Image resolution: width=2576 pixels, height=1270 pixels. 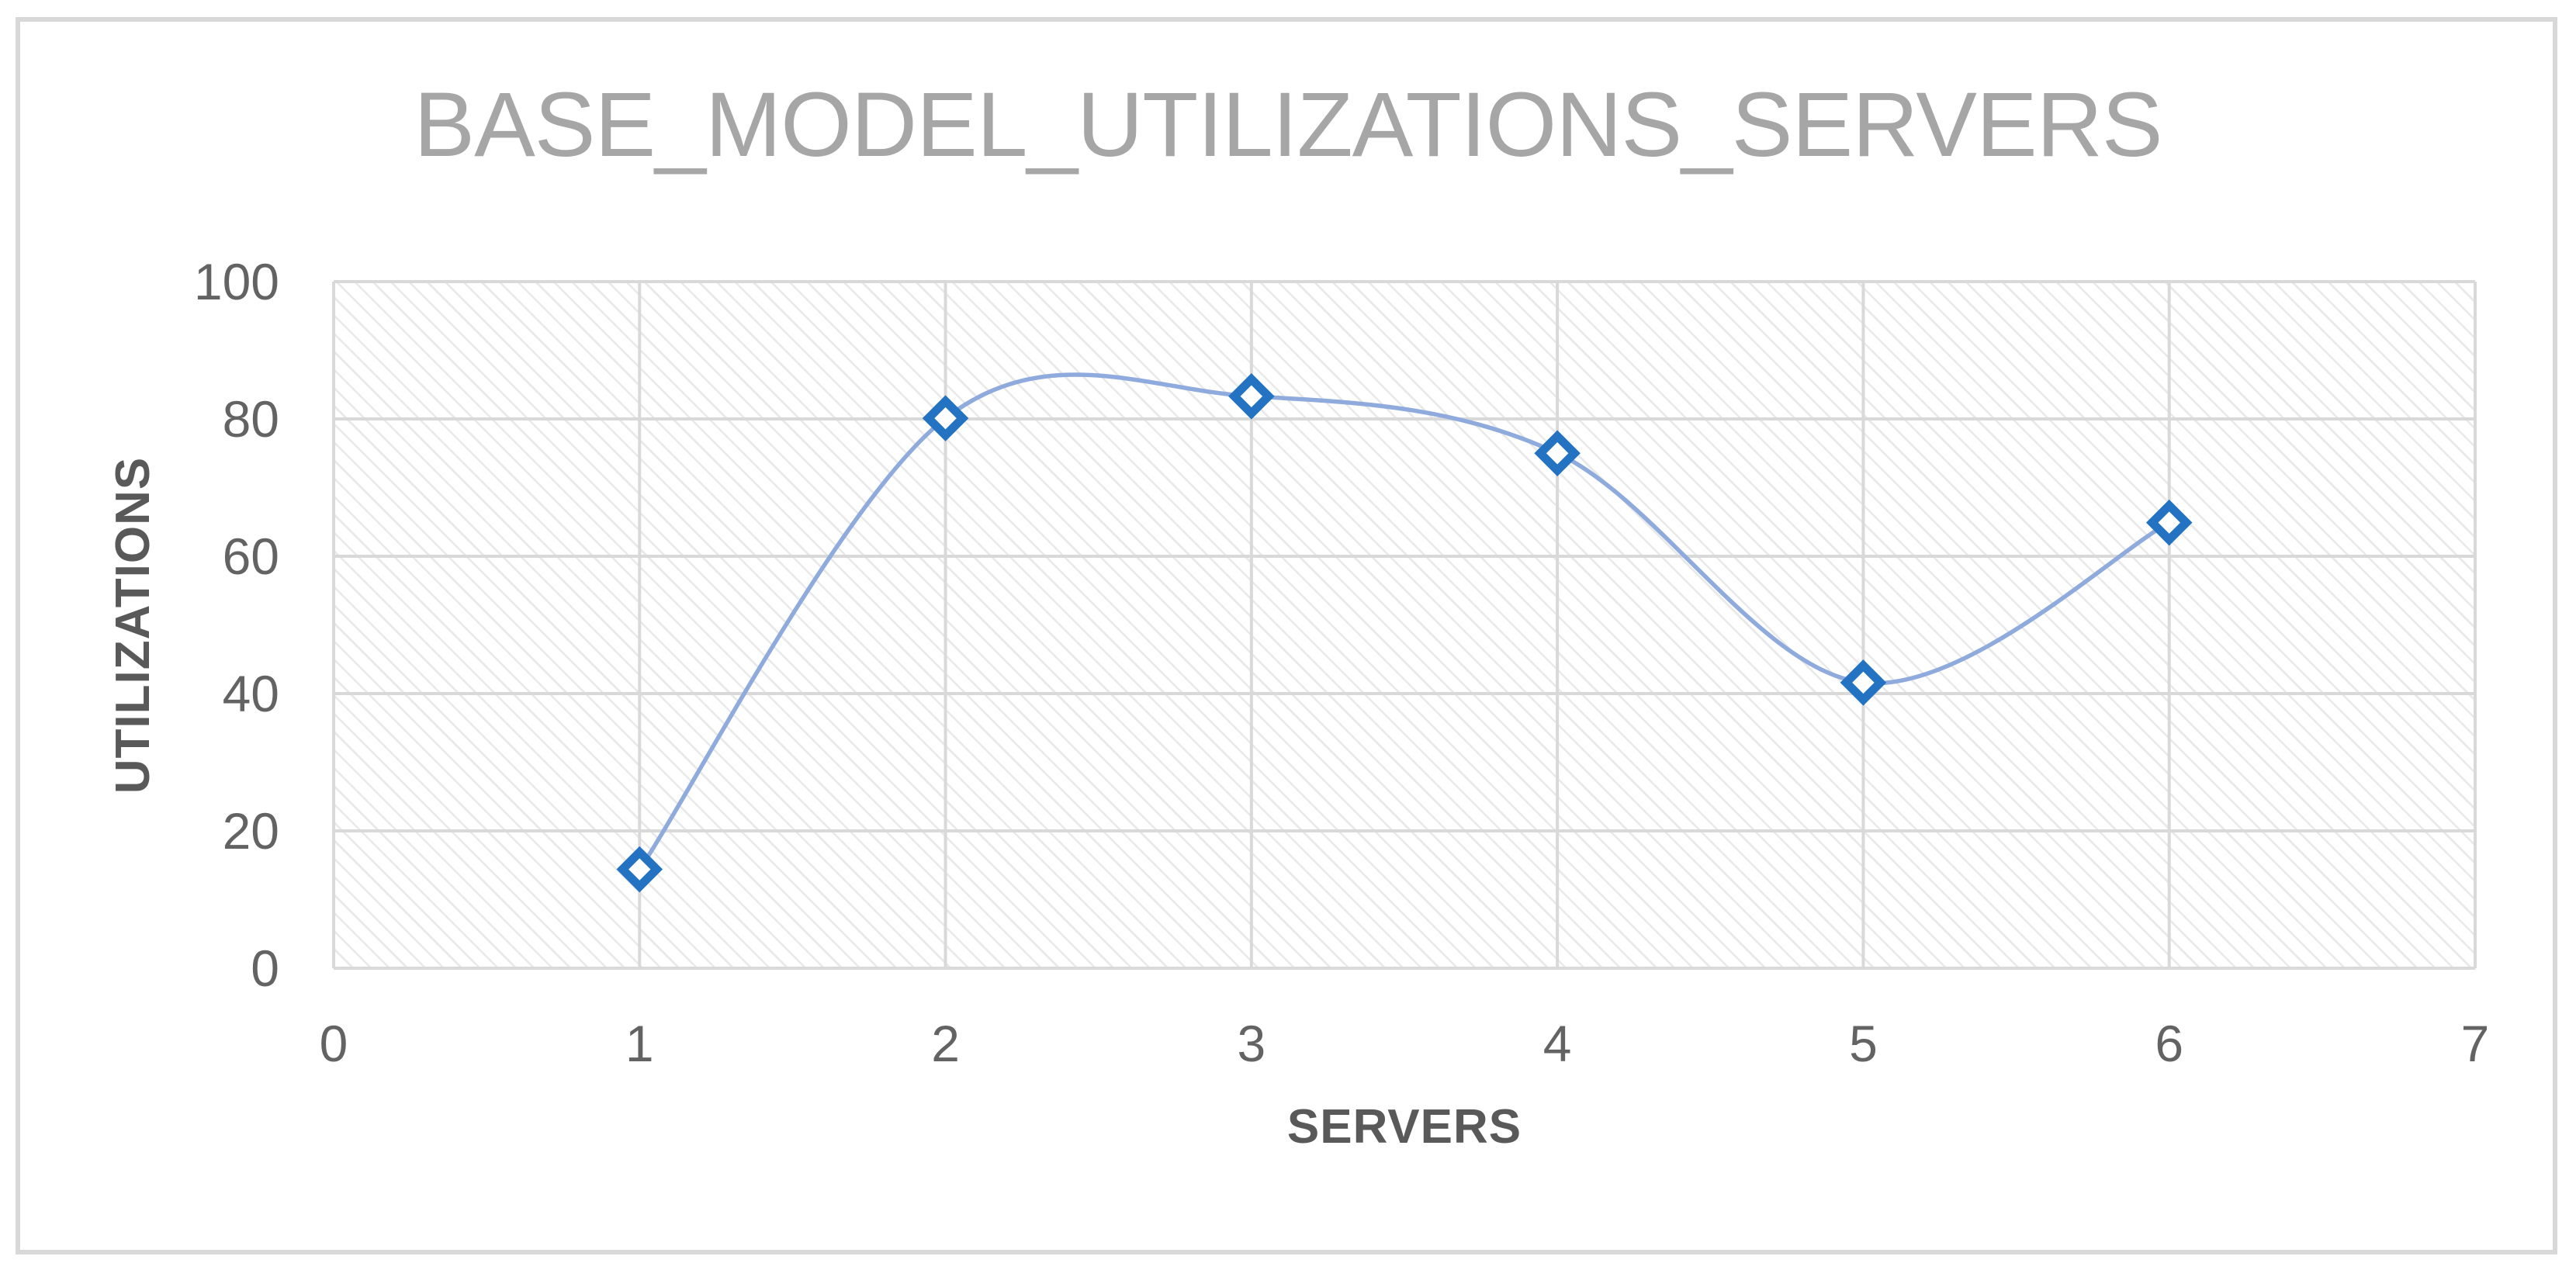 What do you see at coordinates (639, 1043) in the screenshot?
I see `x-tick-label: 1` at bounding box center [639, 1043].